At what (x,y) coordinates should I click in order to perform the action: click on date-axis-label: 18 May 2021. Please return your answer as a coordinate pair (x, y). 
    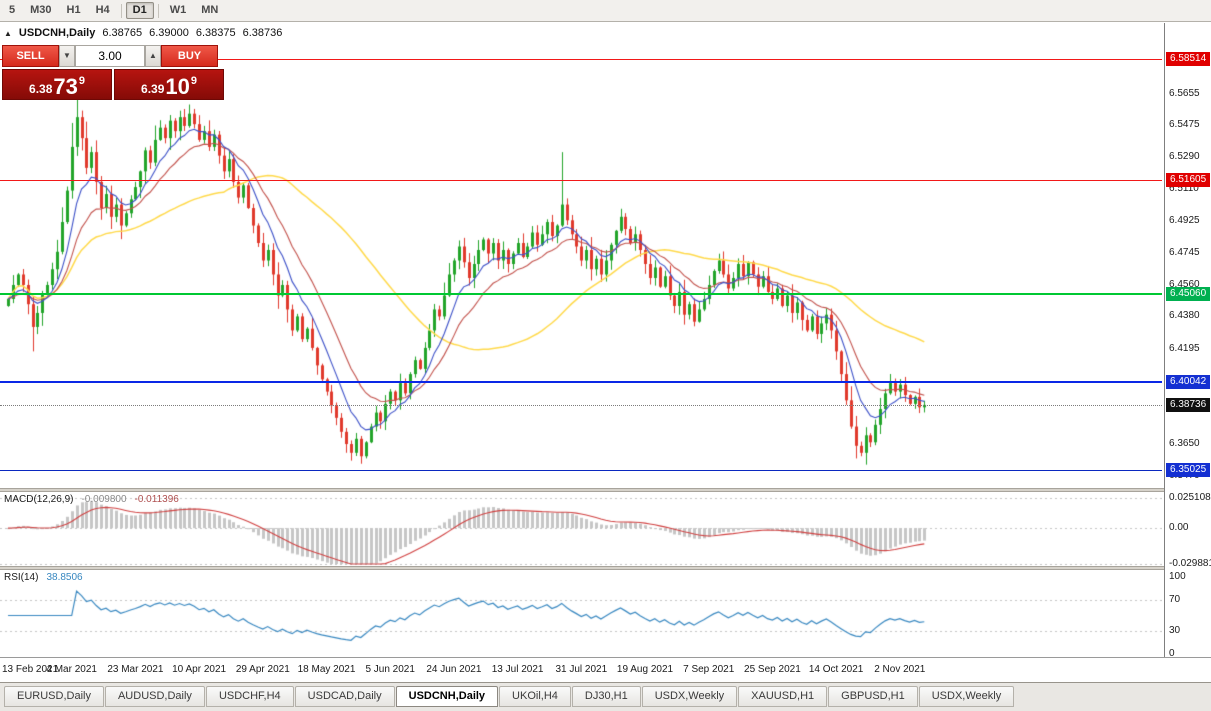
    Looking at the image, I should click on (326, 669).